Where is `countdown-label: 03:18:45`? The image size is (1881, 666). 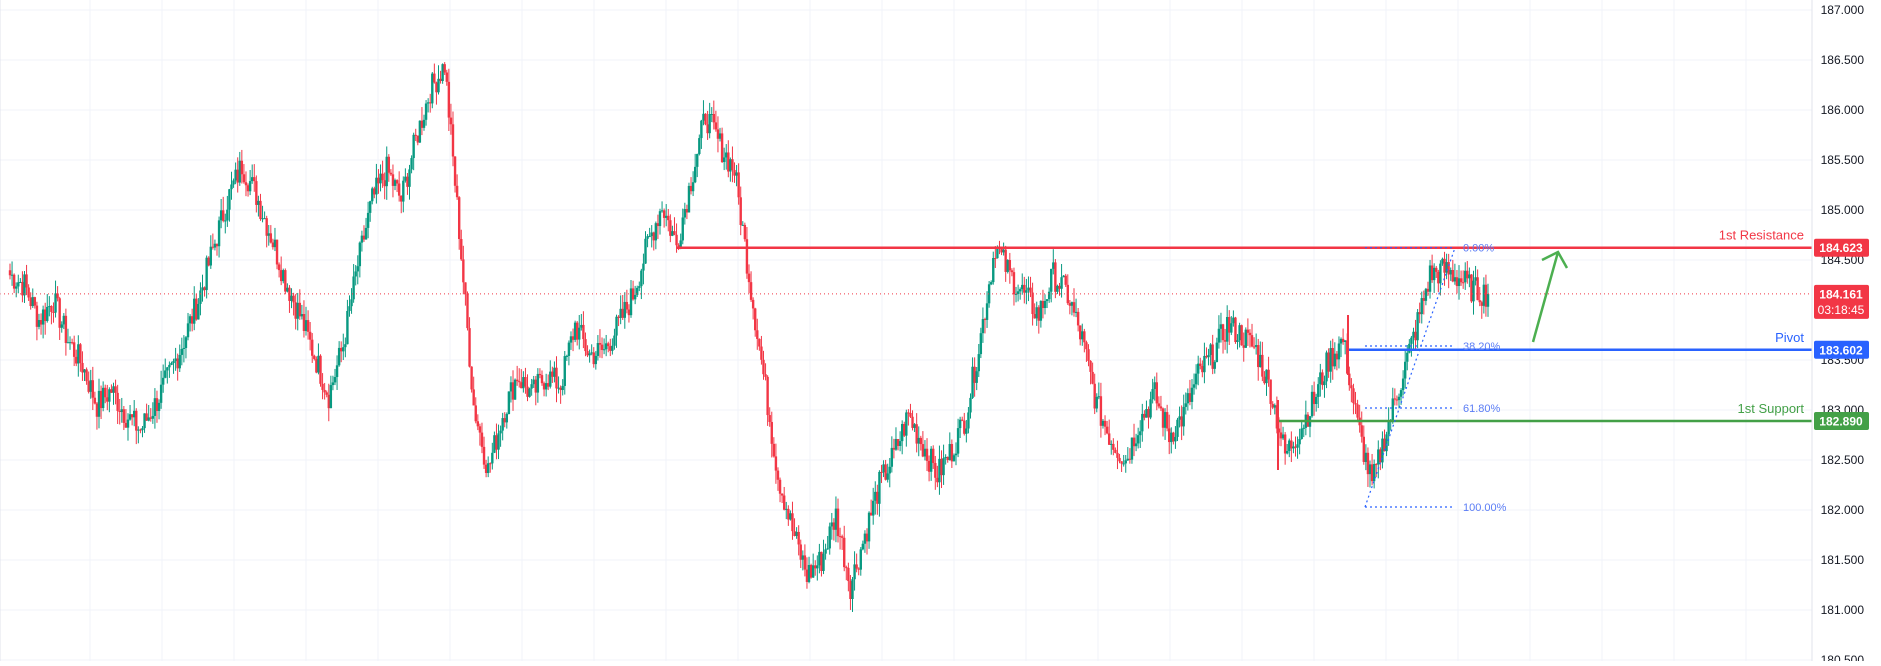 countdown-label: 03:18:45 is located at coordinates (1841, 310).